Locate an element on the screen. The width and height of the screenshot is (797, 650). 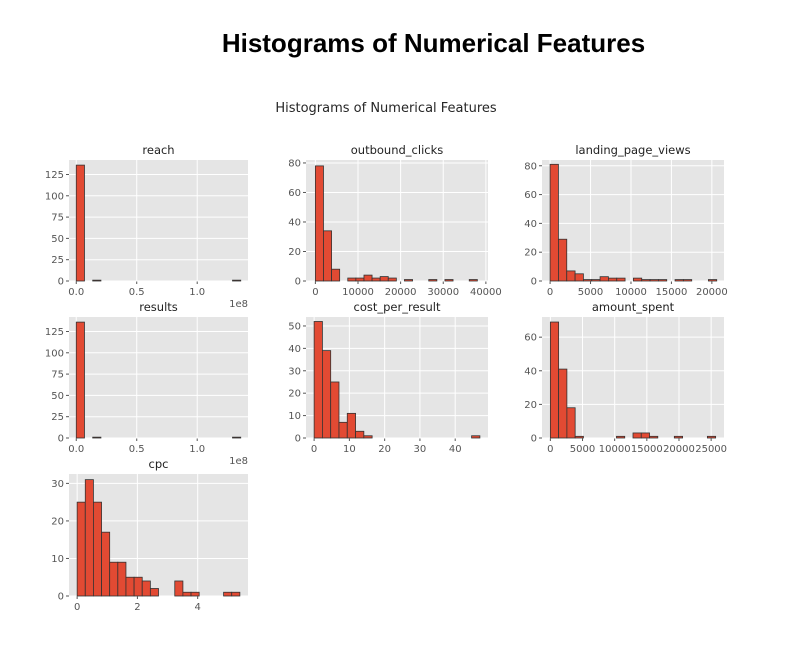
figure-title: Histograms of Numerical Features is located at coordinates (386, 108).